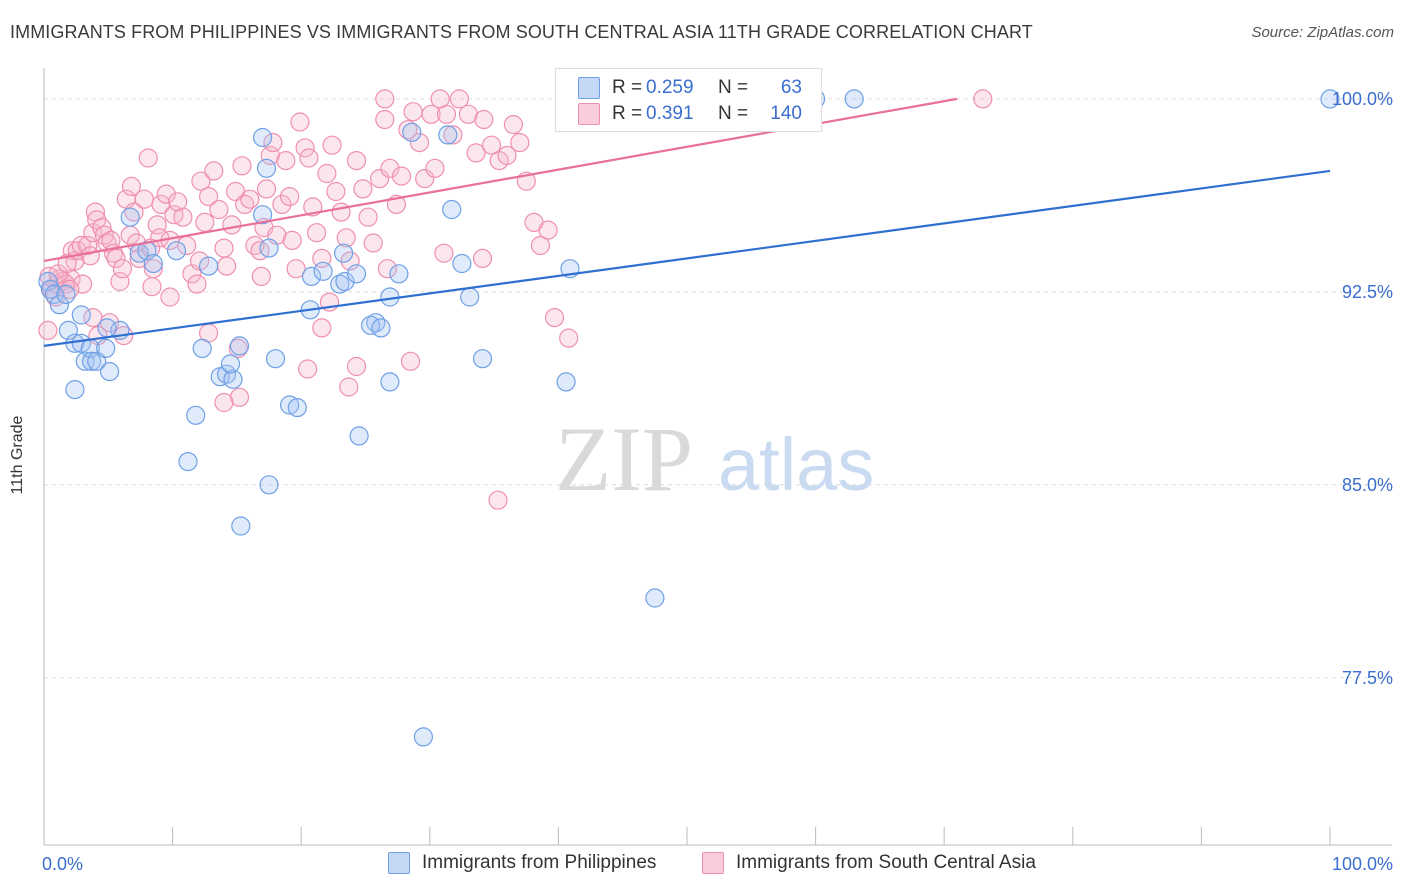  What do you see at coordinates (1362, 864) in the screenshot?
I see `x-tick-label-max: 100.0%` at bounding box center [1362, 864].